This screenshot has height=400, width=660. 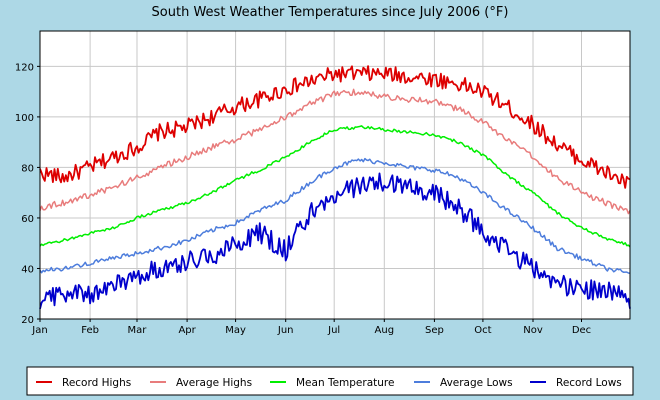 I want to click on x-tick-label-dec: Dec, so click(x=581, y=330).